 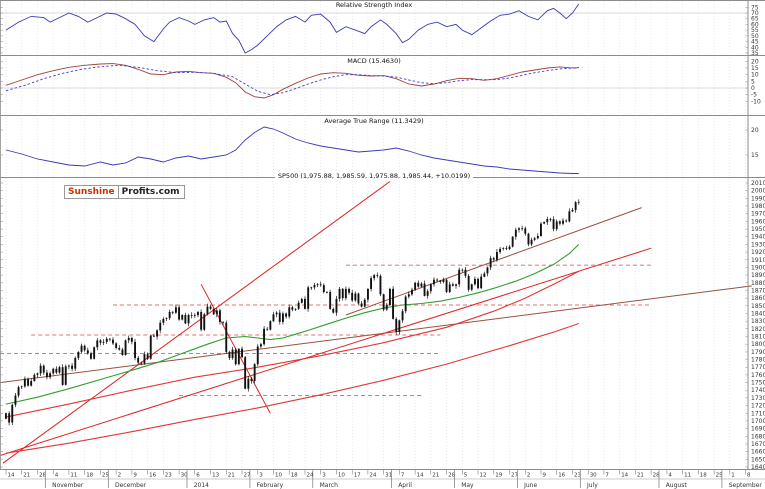 I want to click on x-axis-day-label: 14, so click(x=420, y=476).